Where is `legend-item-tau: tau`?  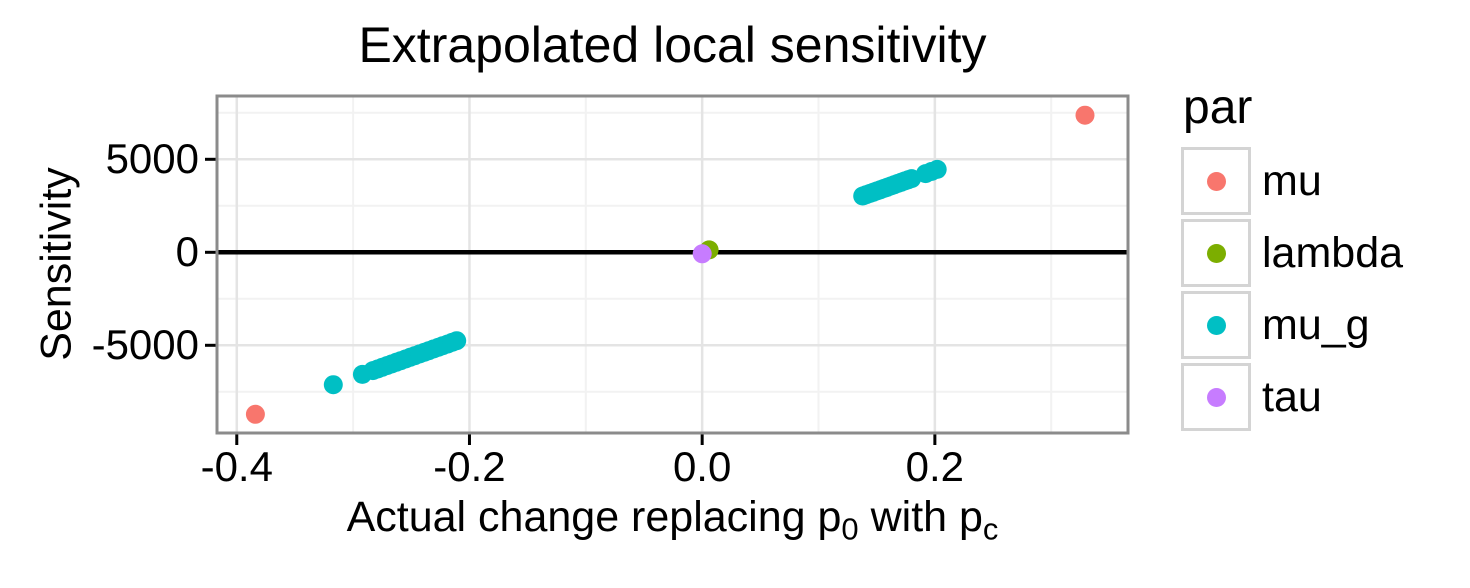
legend-item-tau: tau is located at coordinates (1292, 397).